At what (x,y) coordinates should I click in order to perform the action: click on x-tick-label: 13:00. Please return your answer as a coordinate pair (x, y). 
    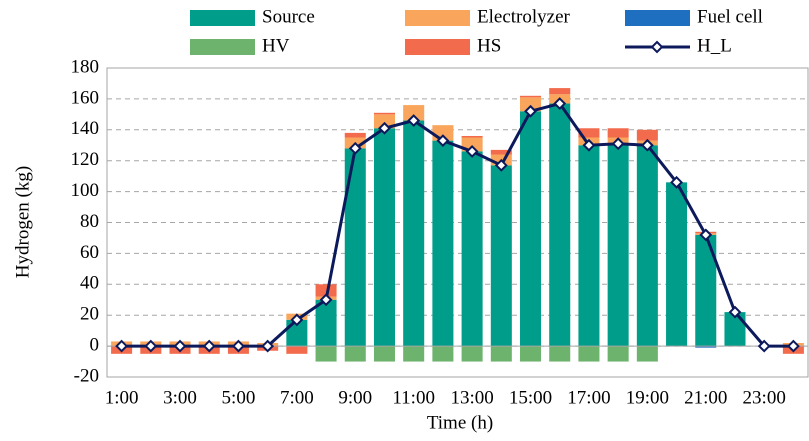
    Looking at the image, I should click on (471, 397).